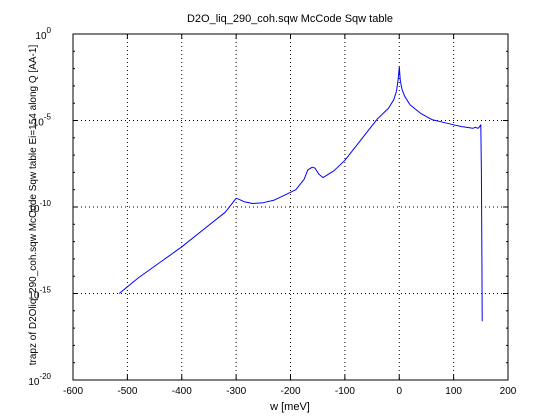 This screenshot has height=420, width=560. Describe the element at coordinates (182, 391) in the screenshot. I see `x-tick-label: -400` at that location.